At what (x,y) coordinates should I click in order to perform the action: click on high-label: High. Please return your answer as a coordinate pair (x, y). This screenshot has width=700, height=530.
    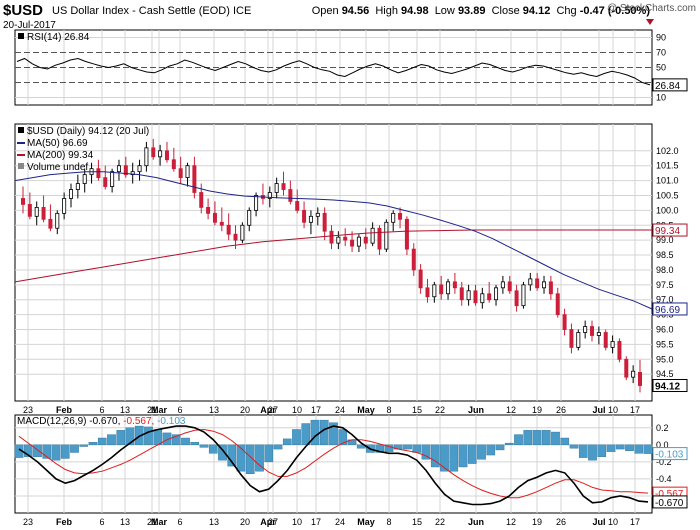
    Looking at the image, I should click on (386, 11).